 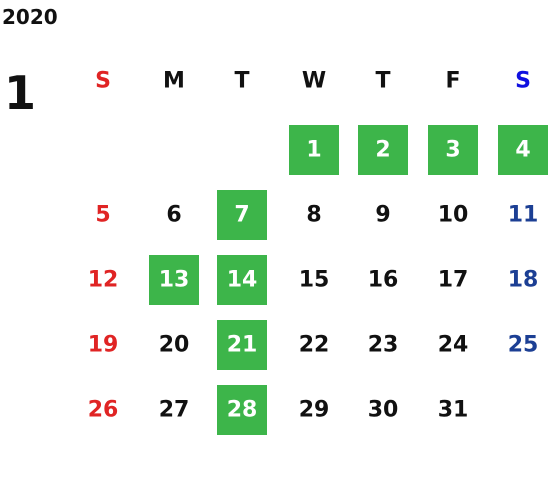 What do you see at coordinates (453, 215) in the screenshot?
I see `day-number: 10` at bounding box center [453, 215].